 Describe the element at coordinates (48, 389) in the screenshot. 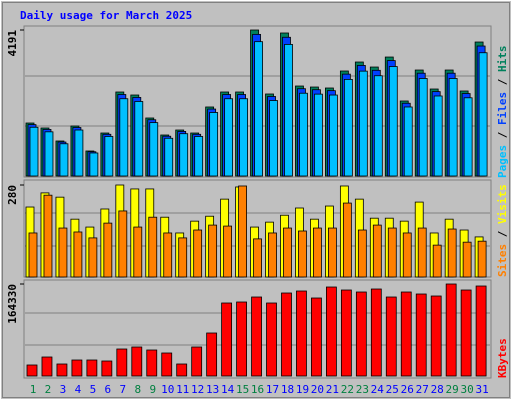

I see `x-tick-label: 2` at that location.